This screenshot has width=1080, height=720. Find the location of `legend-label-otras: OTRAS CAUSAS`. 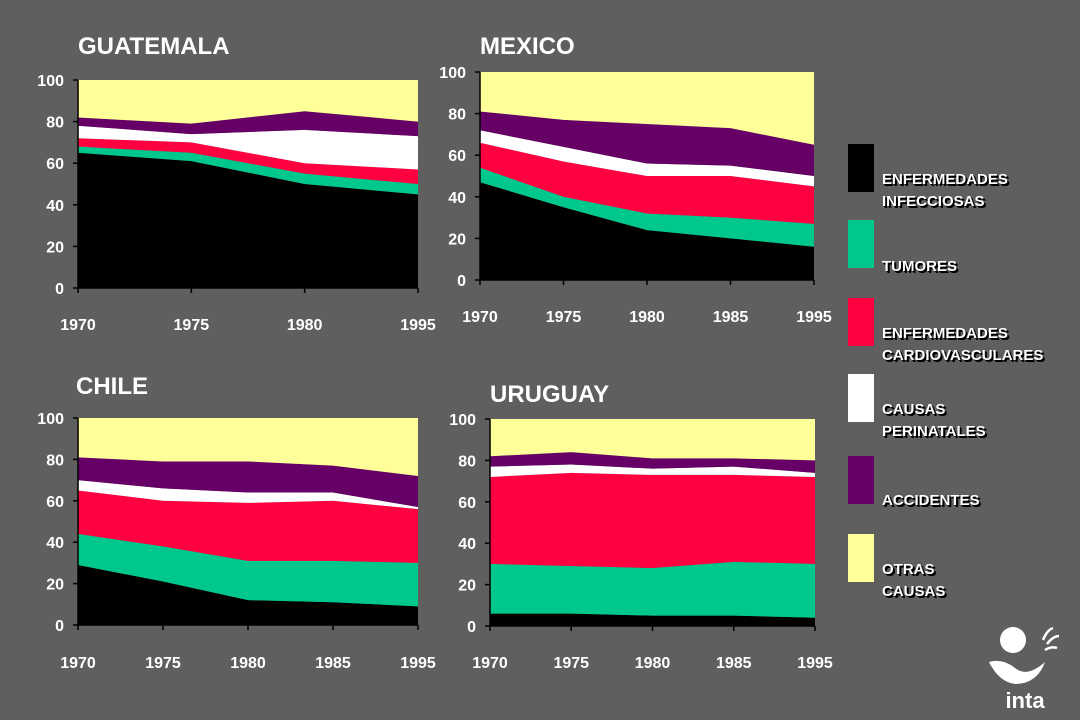

legend-label-otras: OTRAS CAUSAS is located at coordinates (914, 580).